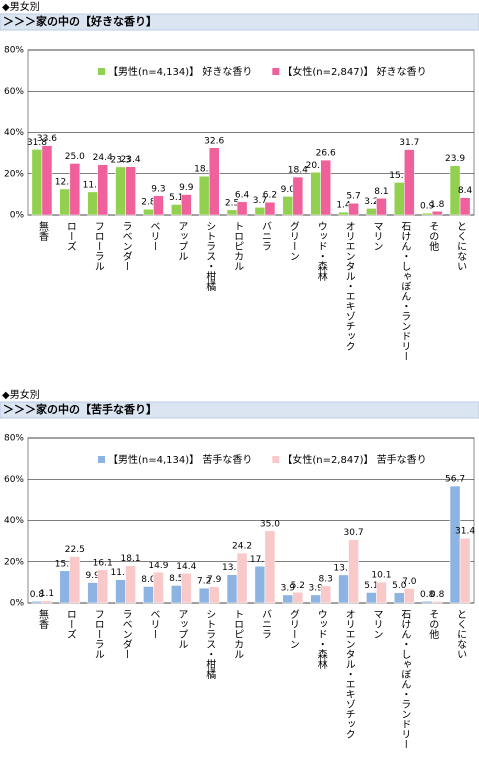 This screenshot has width=479, height=761. What do you see at coordinates (80, 21) in the screenshot?
I see `chart-title: ＞＞＞家の中の【好きな香り】` at bounding box center [80, 21].